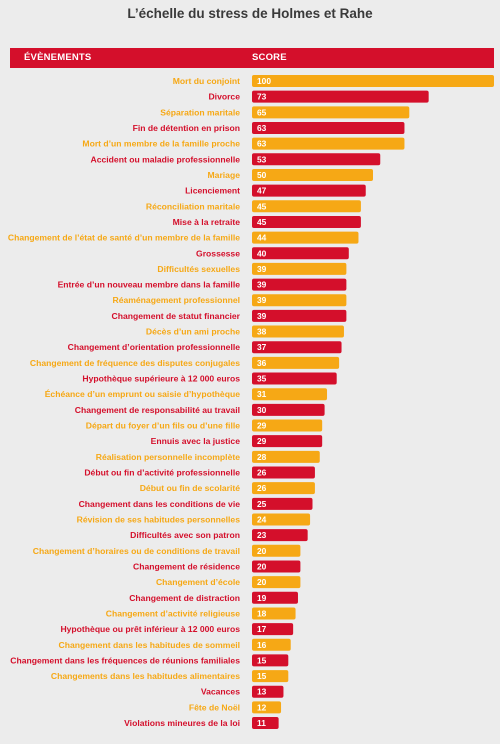 This screenshot has height=744, width=500. I want to click on bar-value-label: 17, so click(262, 629).